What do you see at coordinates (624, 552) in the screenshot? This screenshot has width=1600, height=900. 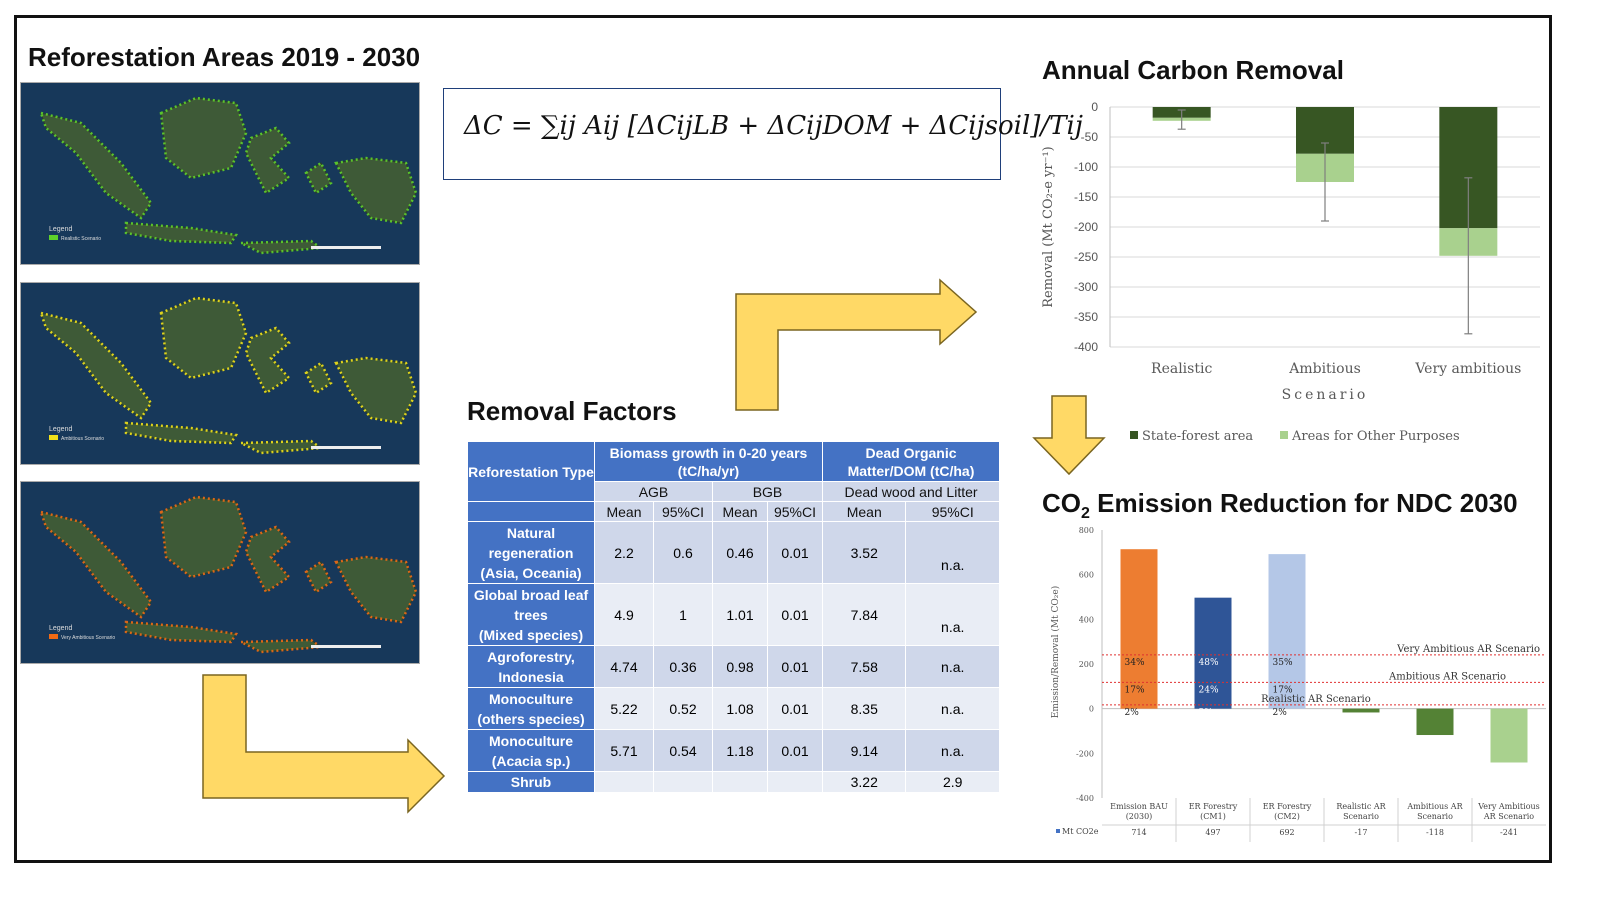 I see `table-cell: 2.2` at bounding box center [624, 552].